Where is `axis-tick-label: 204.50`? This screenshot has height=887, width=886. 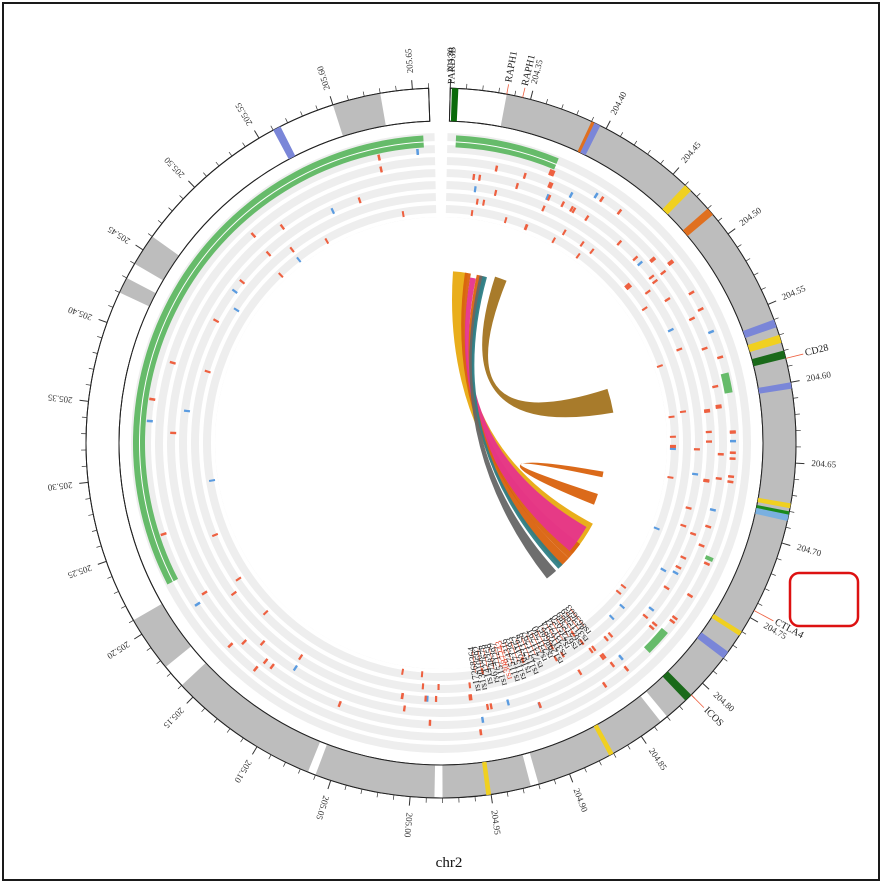
axis-tick-label: 204.50 is located at coordinates (750, 216).